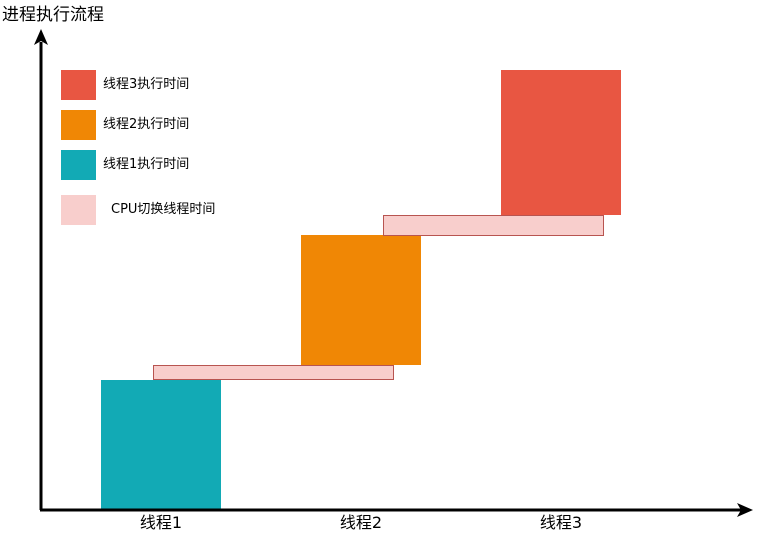 The width and height of the screenshot is (763, 542). Describe the element at coordinates (146, 84) in the screenshot. I see `legend-label-thread3: 线程3执行时间` at that location.